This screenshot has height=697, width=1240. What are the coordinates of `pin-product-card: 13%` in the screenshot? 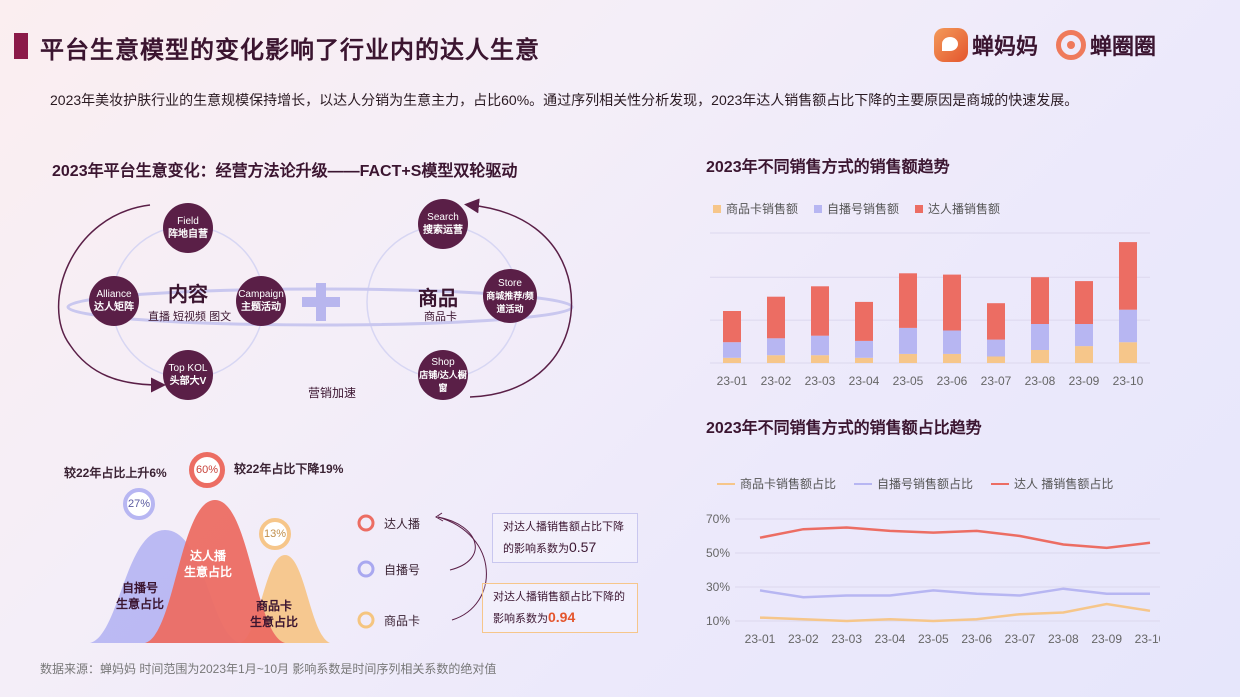 It's located at (275, 534).